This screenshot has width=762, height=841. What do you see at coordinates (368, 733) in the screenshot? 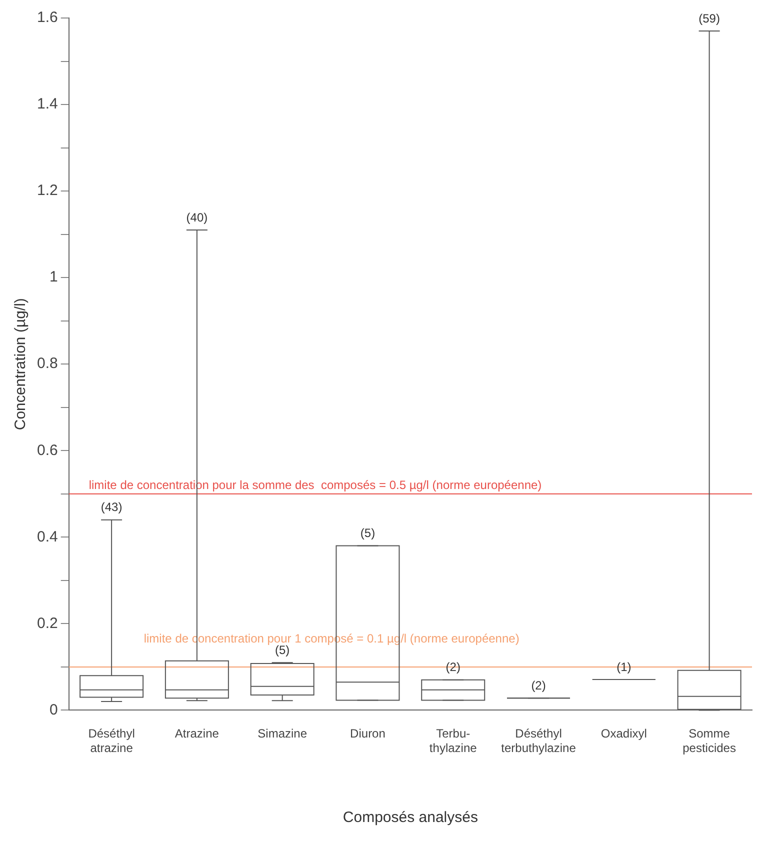
I see `x-tick-label: Diuron` at bounding box center [368, 733].